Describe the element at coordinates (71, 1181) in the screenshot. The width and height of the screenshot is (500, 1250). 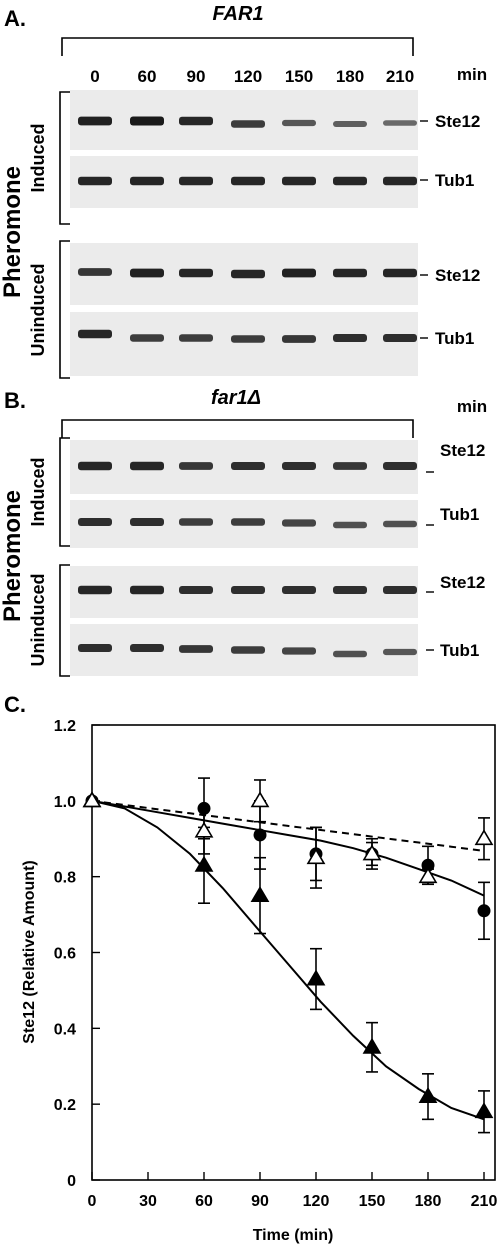
I see `y-tick-label: 0` at that location.